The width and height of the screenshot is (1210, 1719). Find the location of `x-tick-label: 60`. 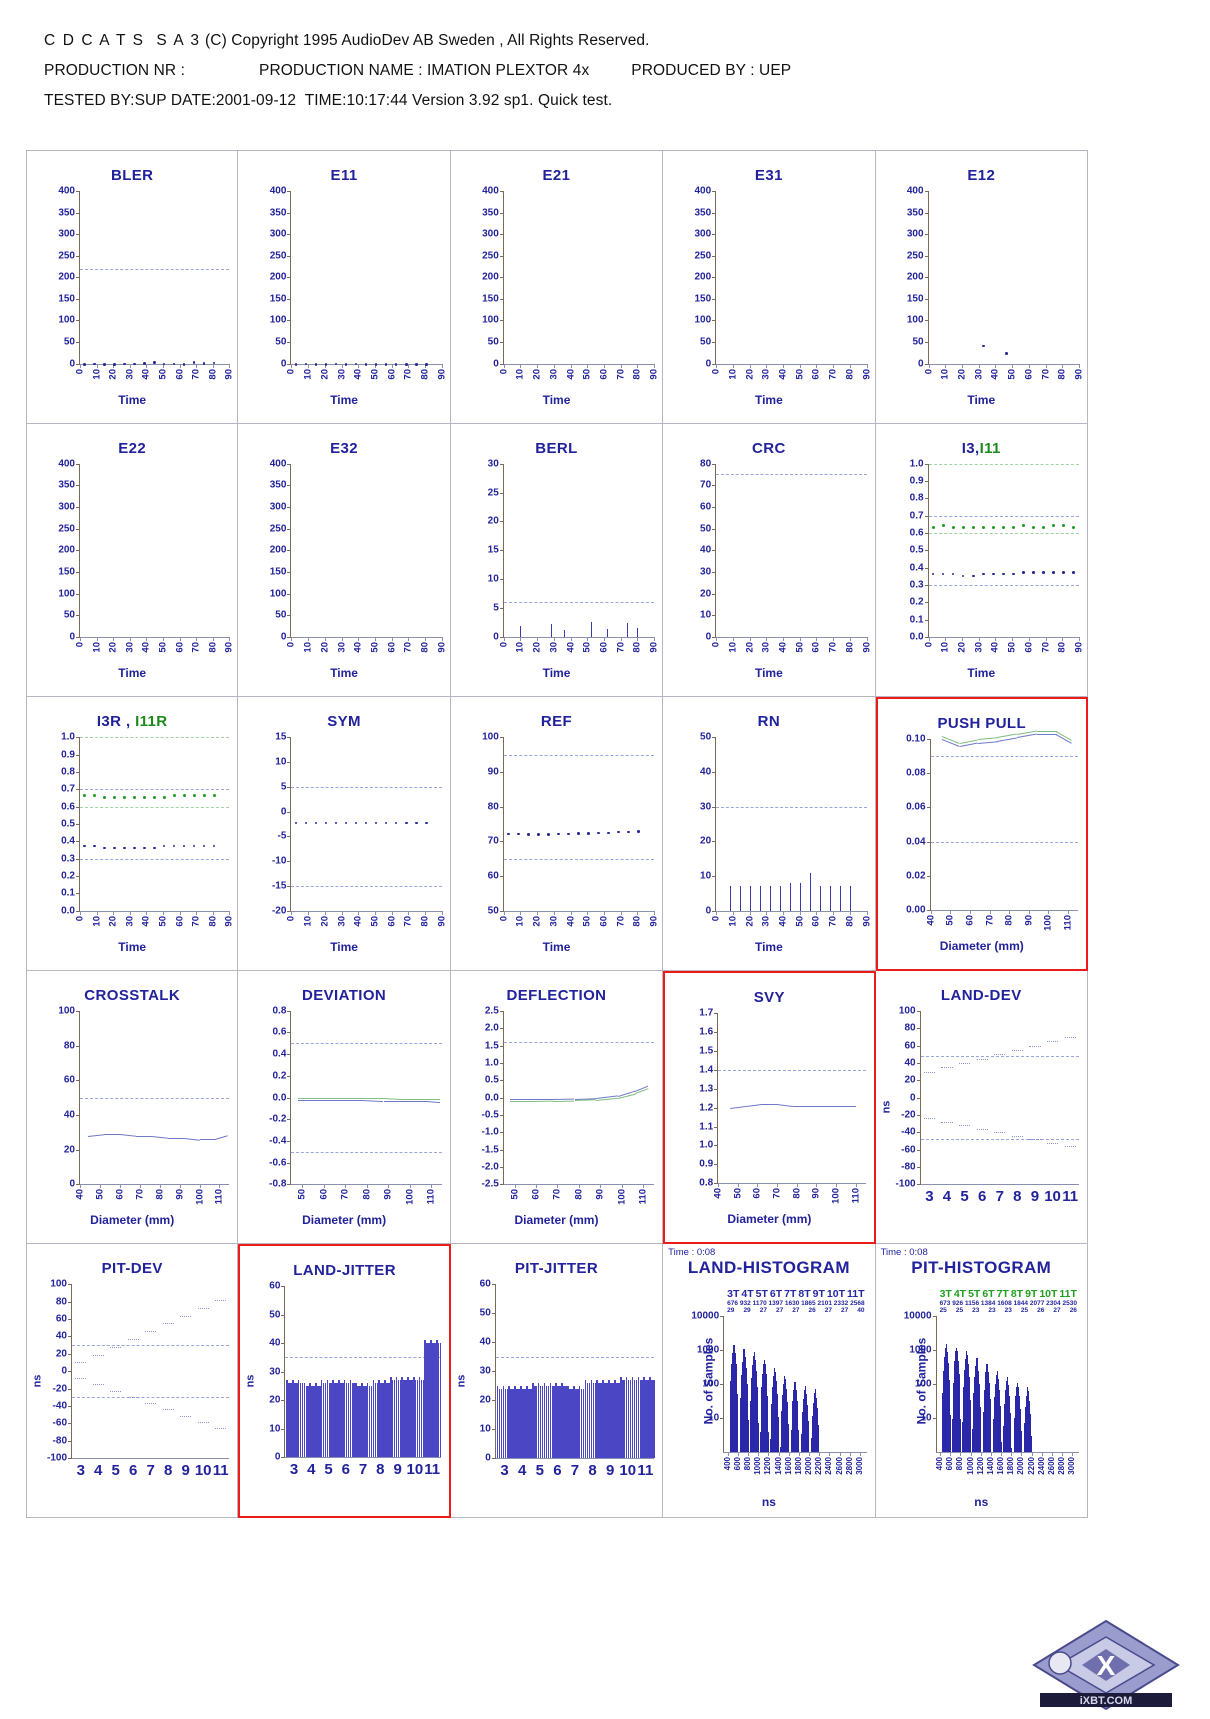

x-tick-label: 60 is located at coordinates (604, 921).